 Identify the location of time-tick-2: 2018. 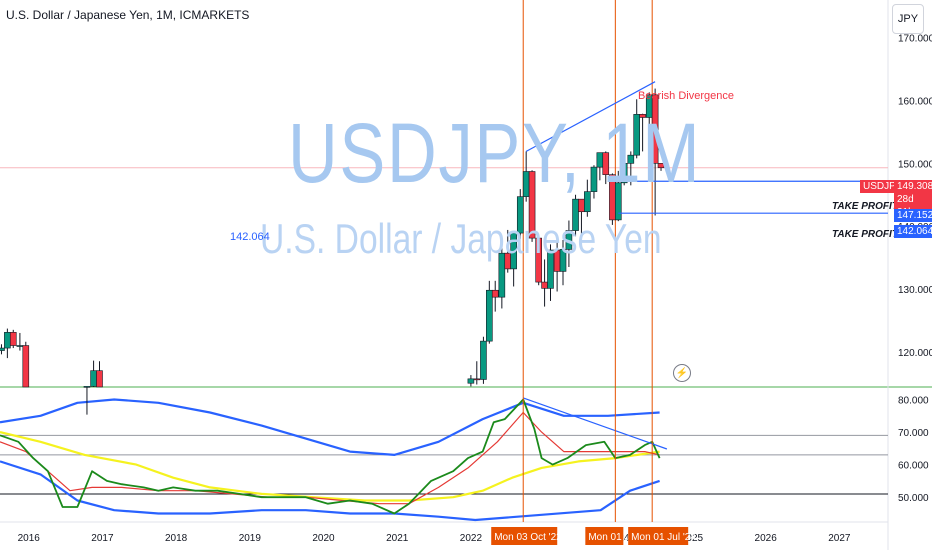
(176, 538).